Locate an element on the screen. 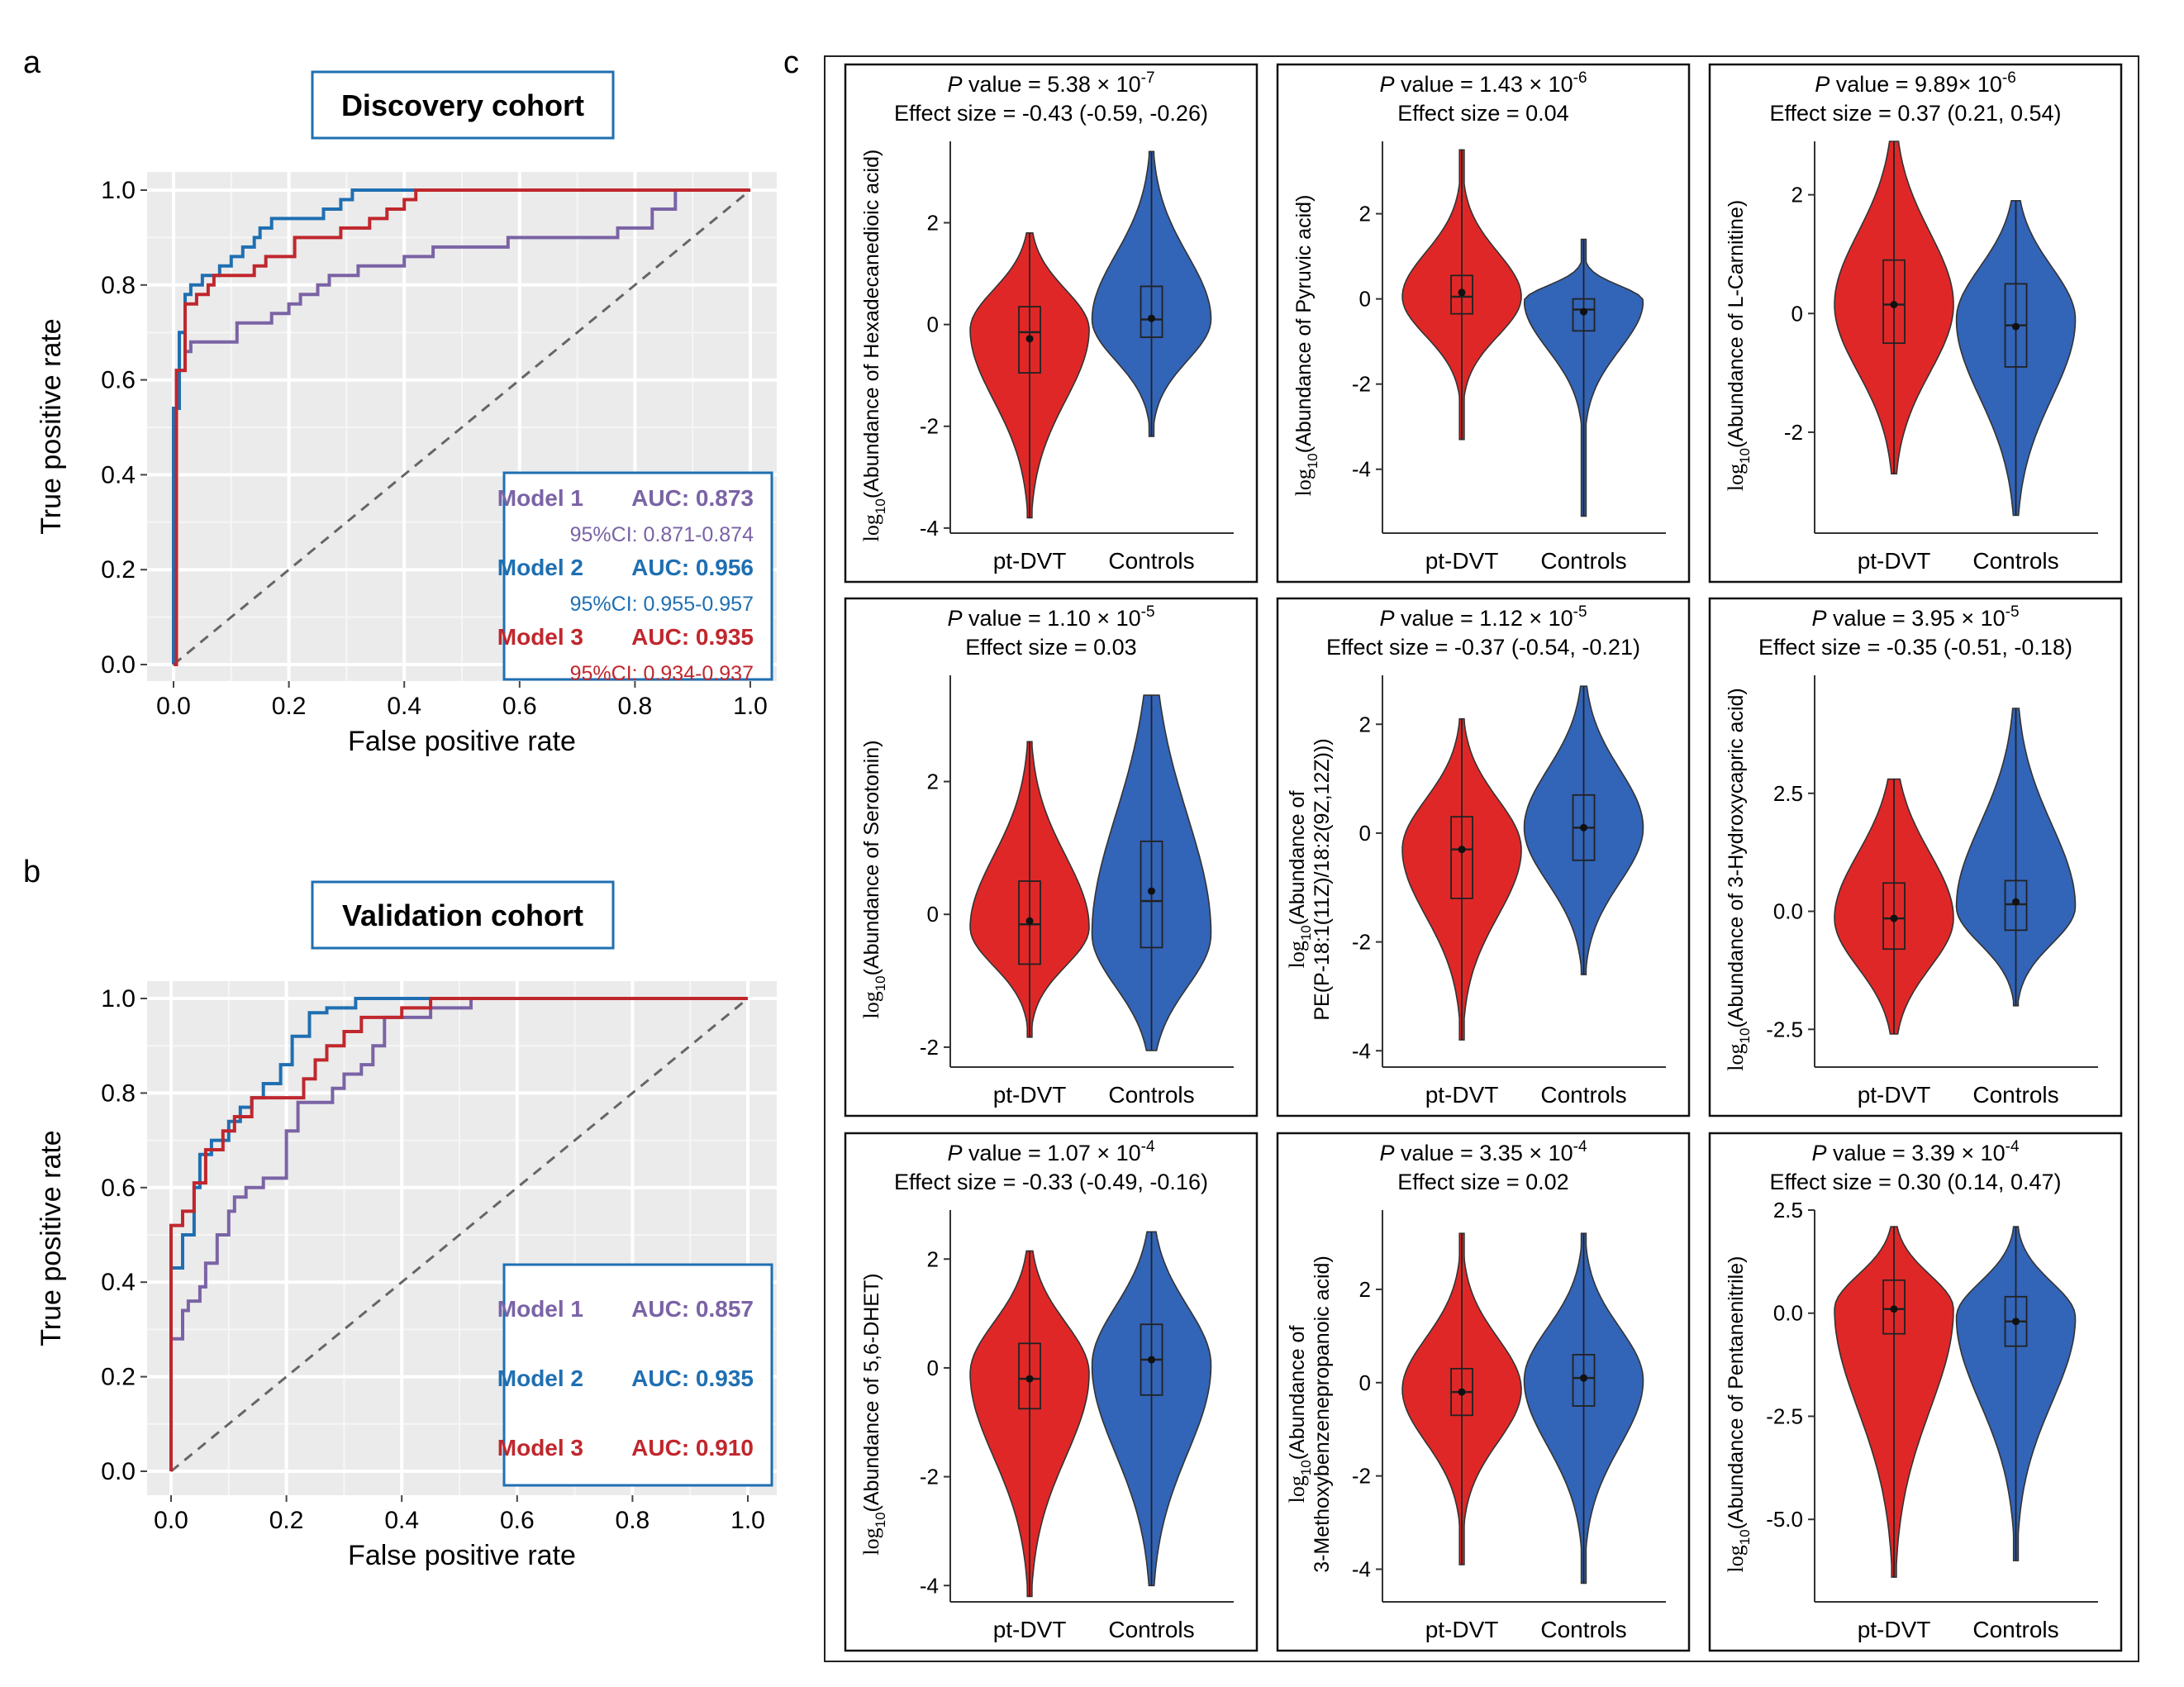  y-axis-label: log10(Abundance of 5,6-DHET) is located at coordinates (873, 1414).